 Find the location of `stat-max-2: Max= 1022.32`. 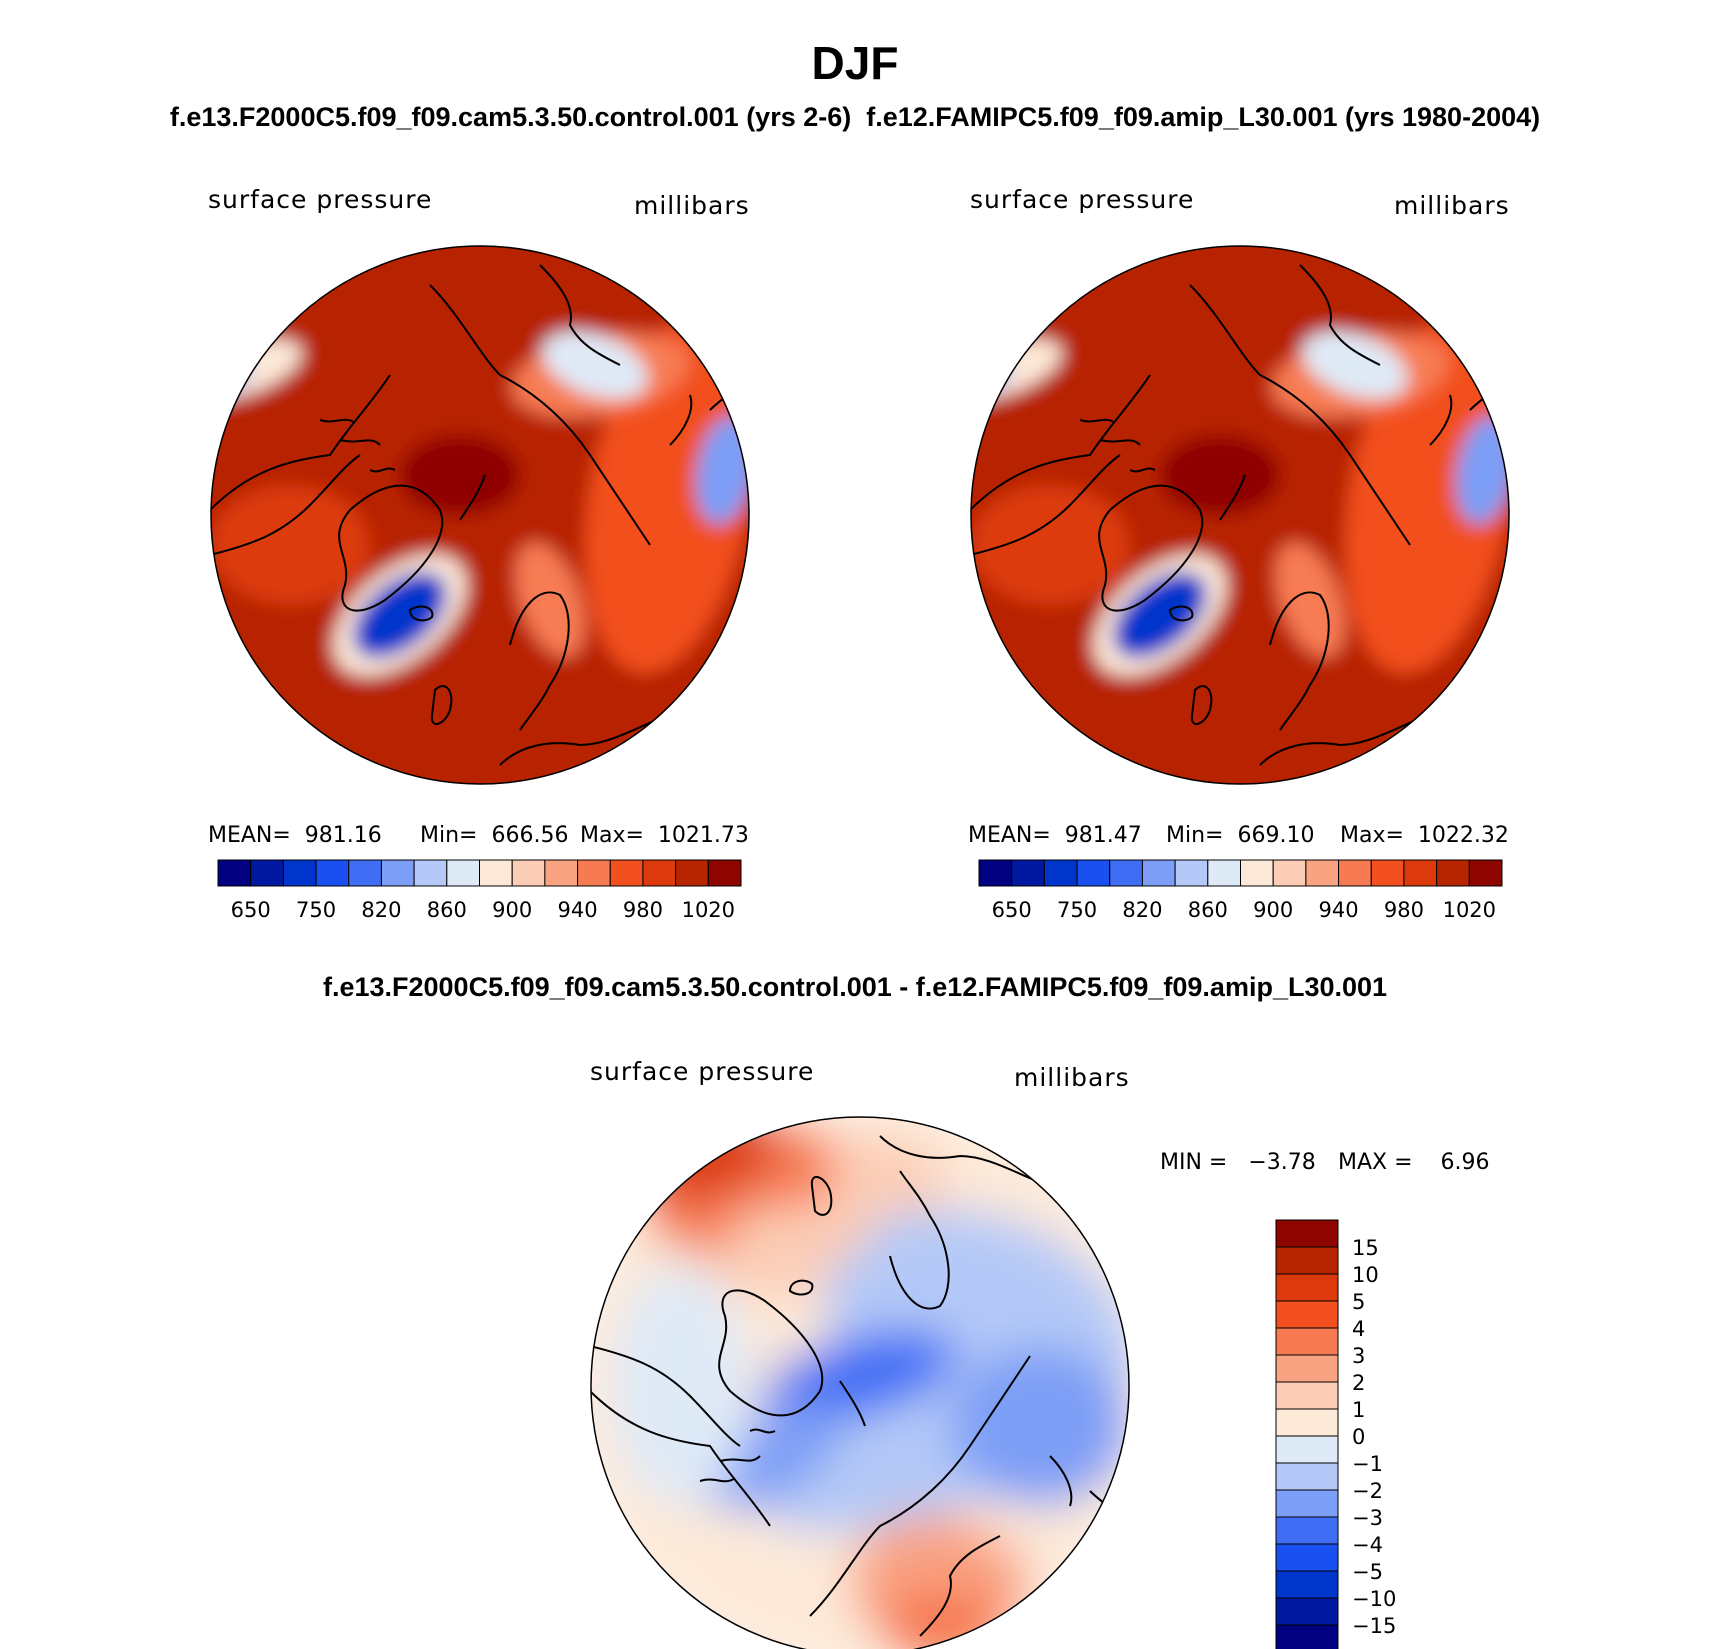

stat-max-2: Max= 1022.32 is located at coordinates (1424, 835).